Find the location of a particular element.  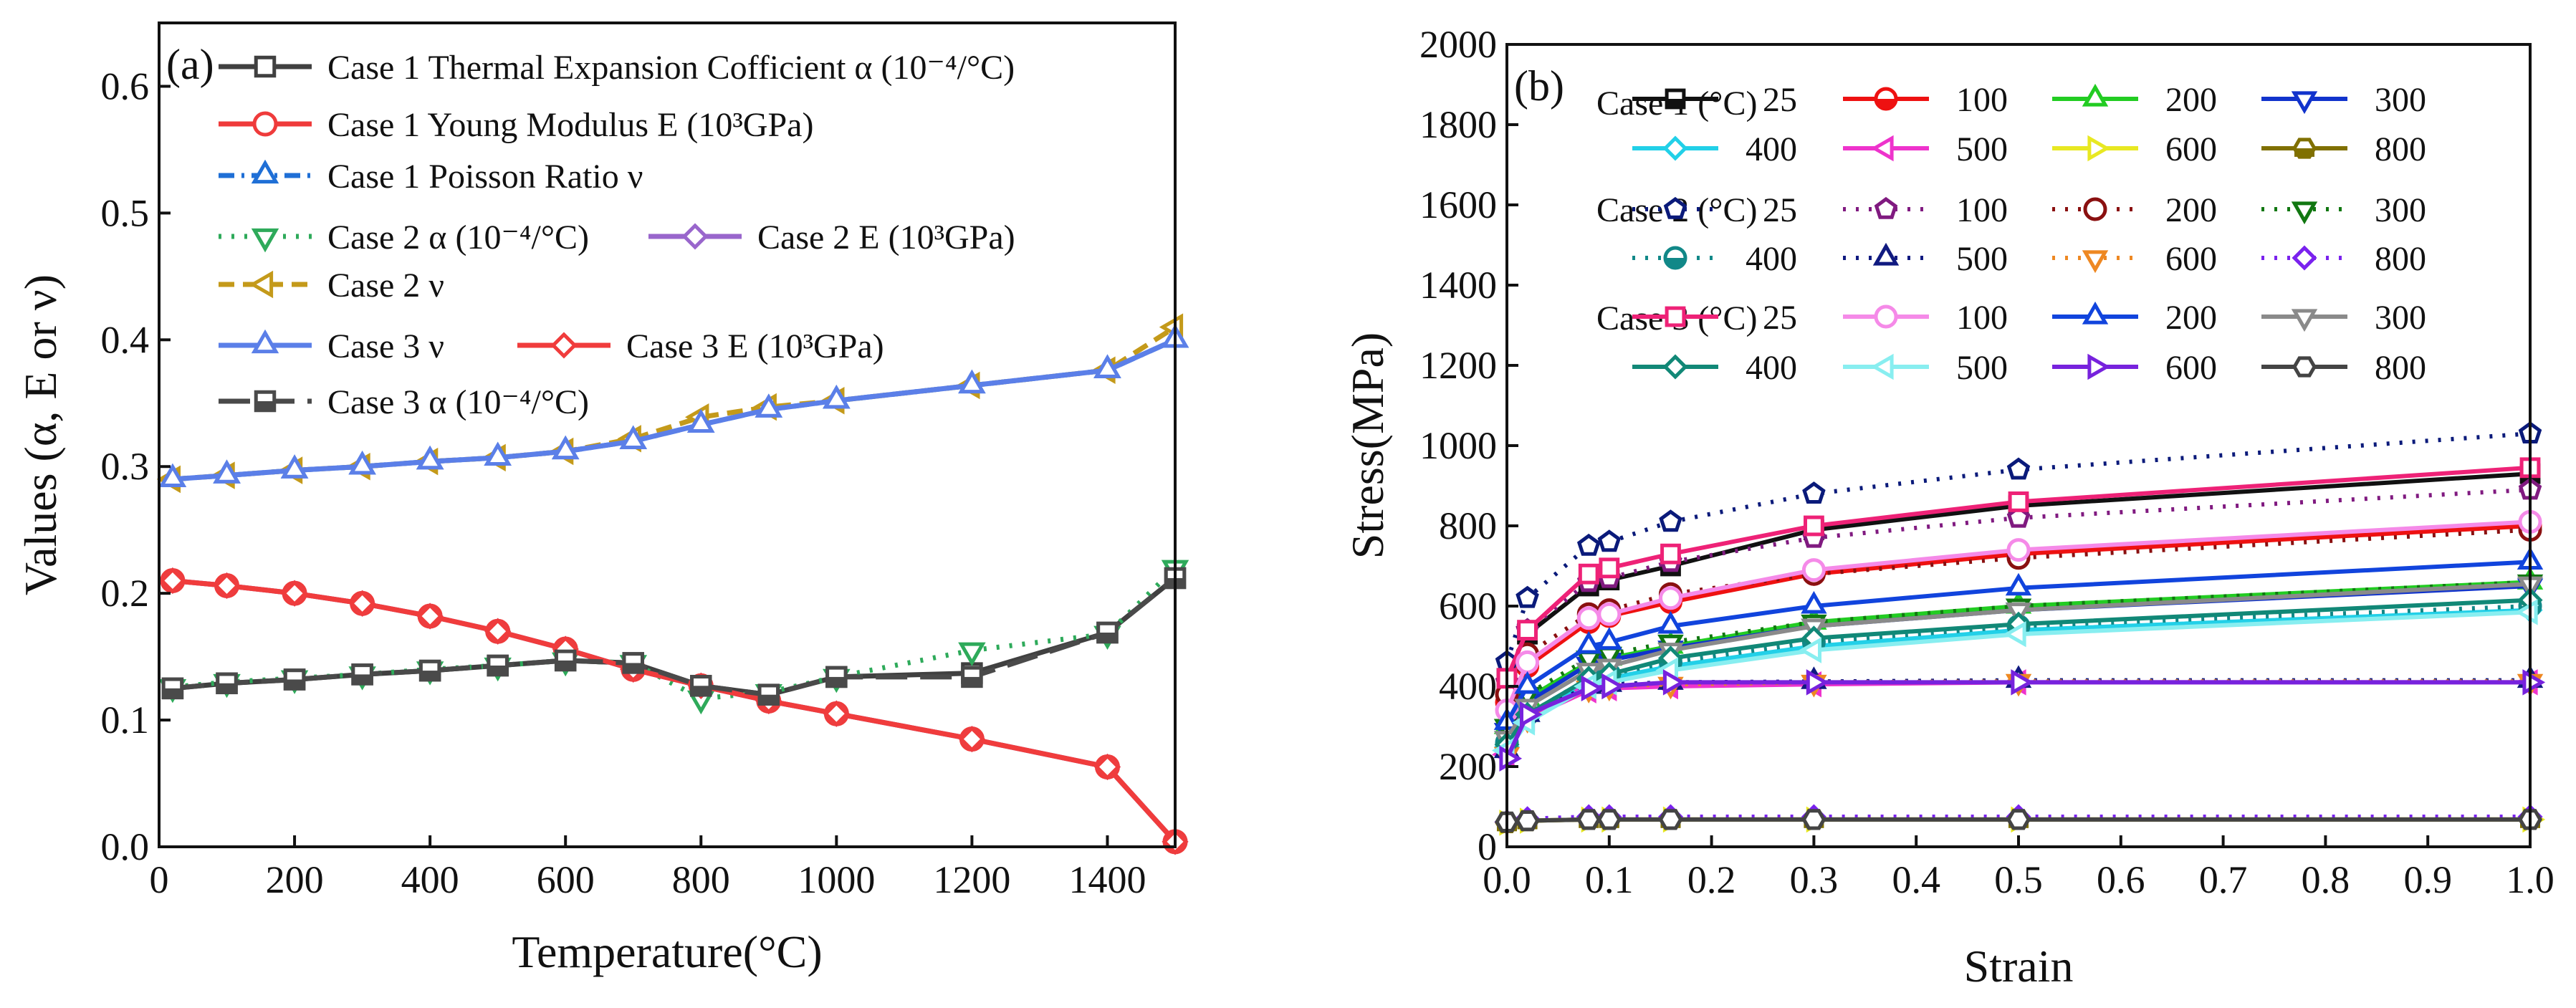

panel-b-legend-item: 500 is located at coordinates (1926, 149).